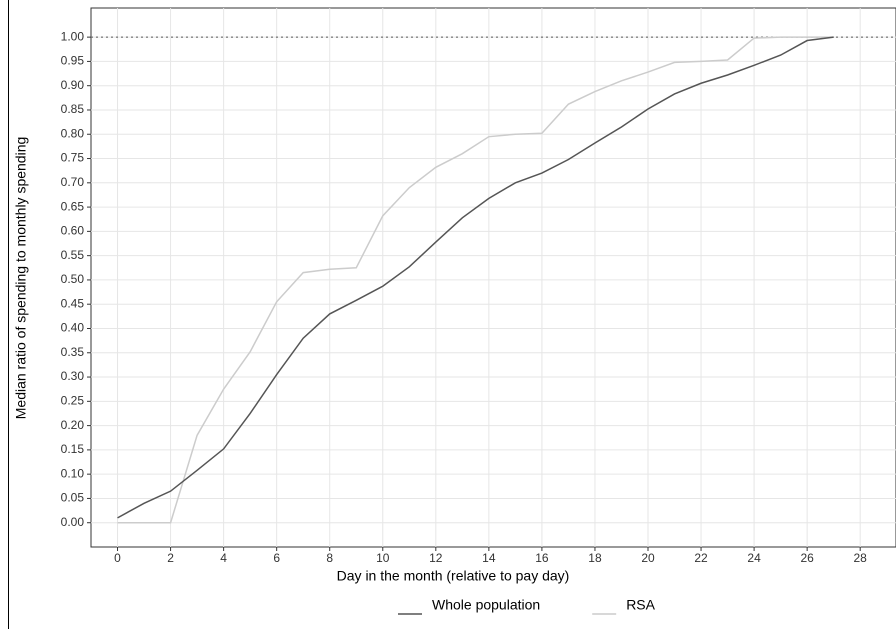 The width and height of the screenshot is (896, 629). Describe the element at coordinates (73, 473) in the screenshot. I see `y-tick-label: 0.10` at that location.